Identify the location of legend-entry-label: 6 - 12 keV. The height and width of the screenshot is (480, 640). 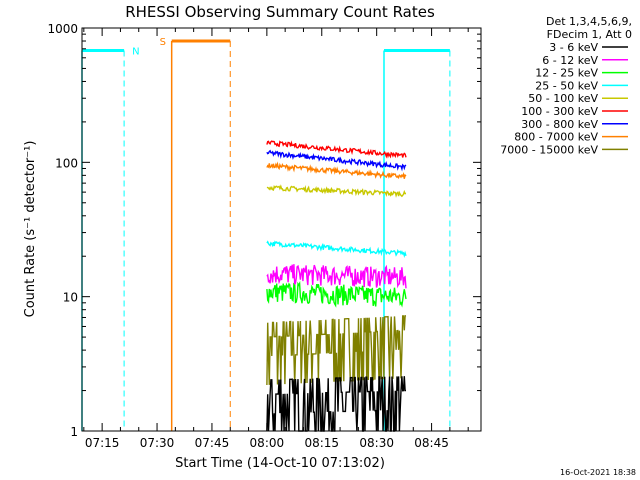
(570, 60).